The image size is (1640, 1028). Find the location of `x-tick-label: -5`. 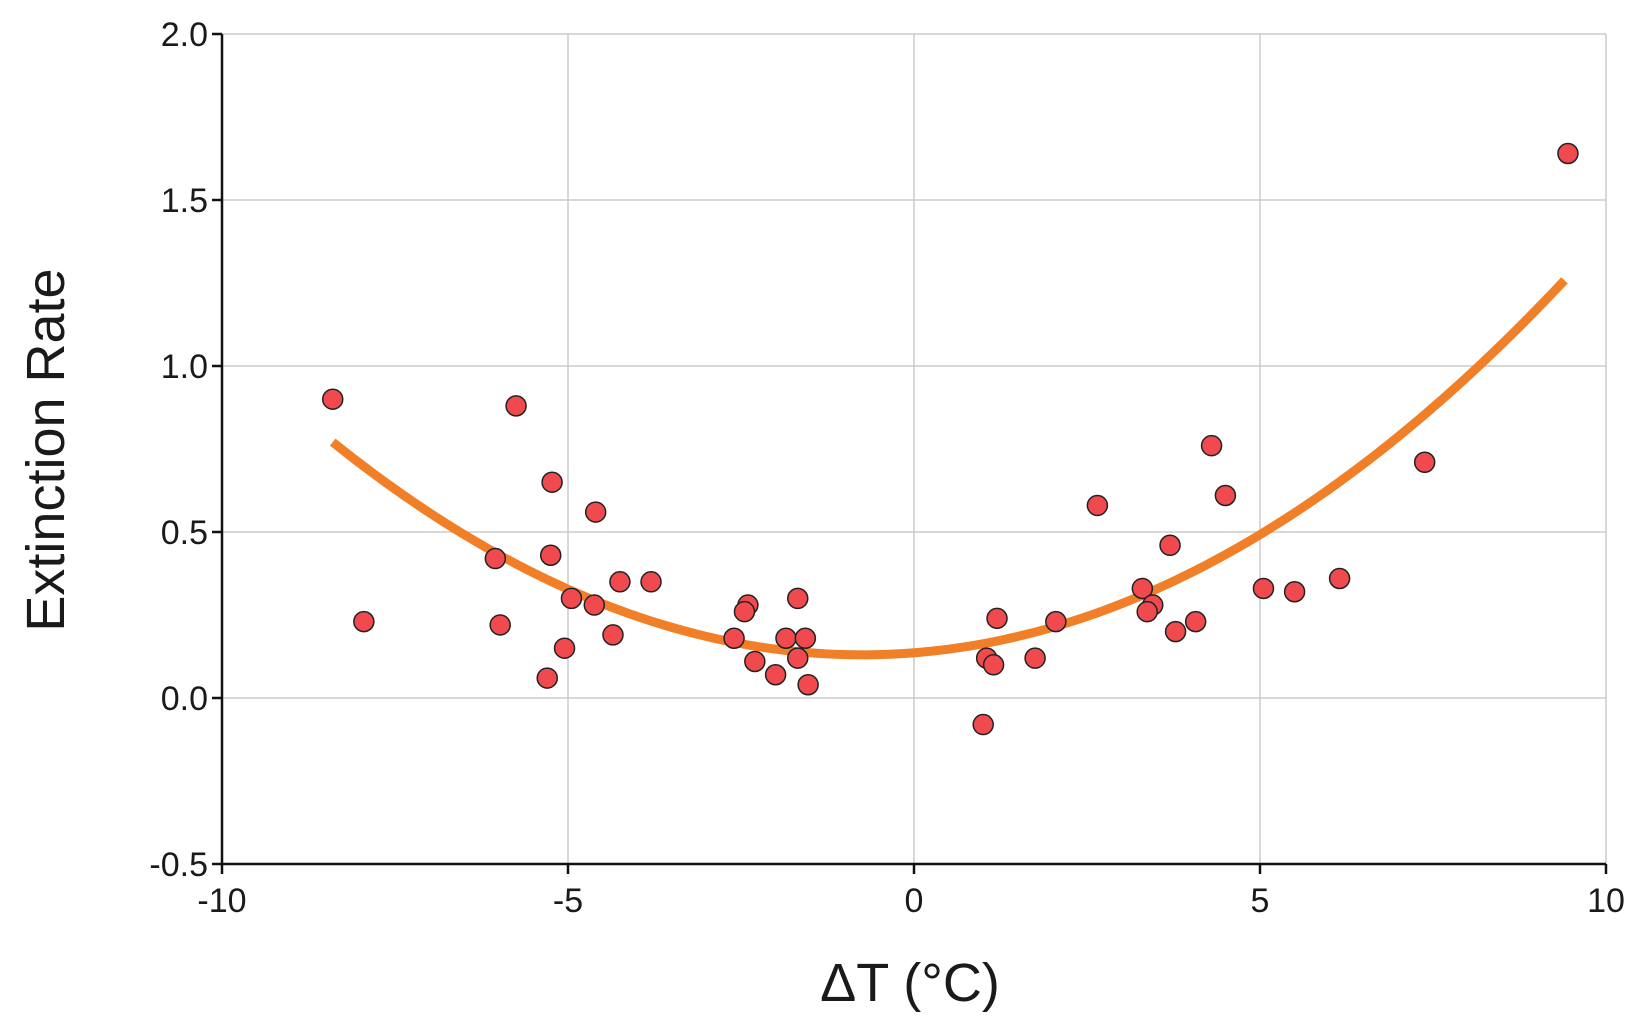

x-tick-label: -5 is located at coordinates (568, 901).